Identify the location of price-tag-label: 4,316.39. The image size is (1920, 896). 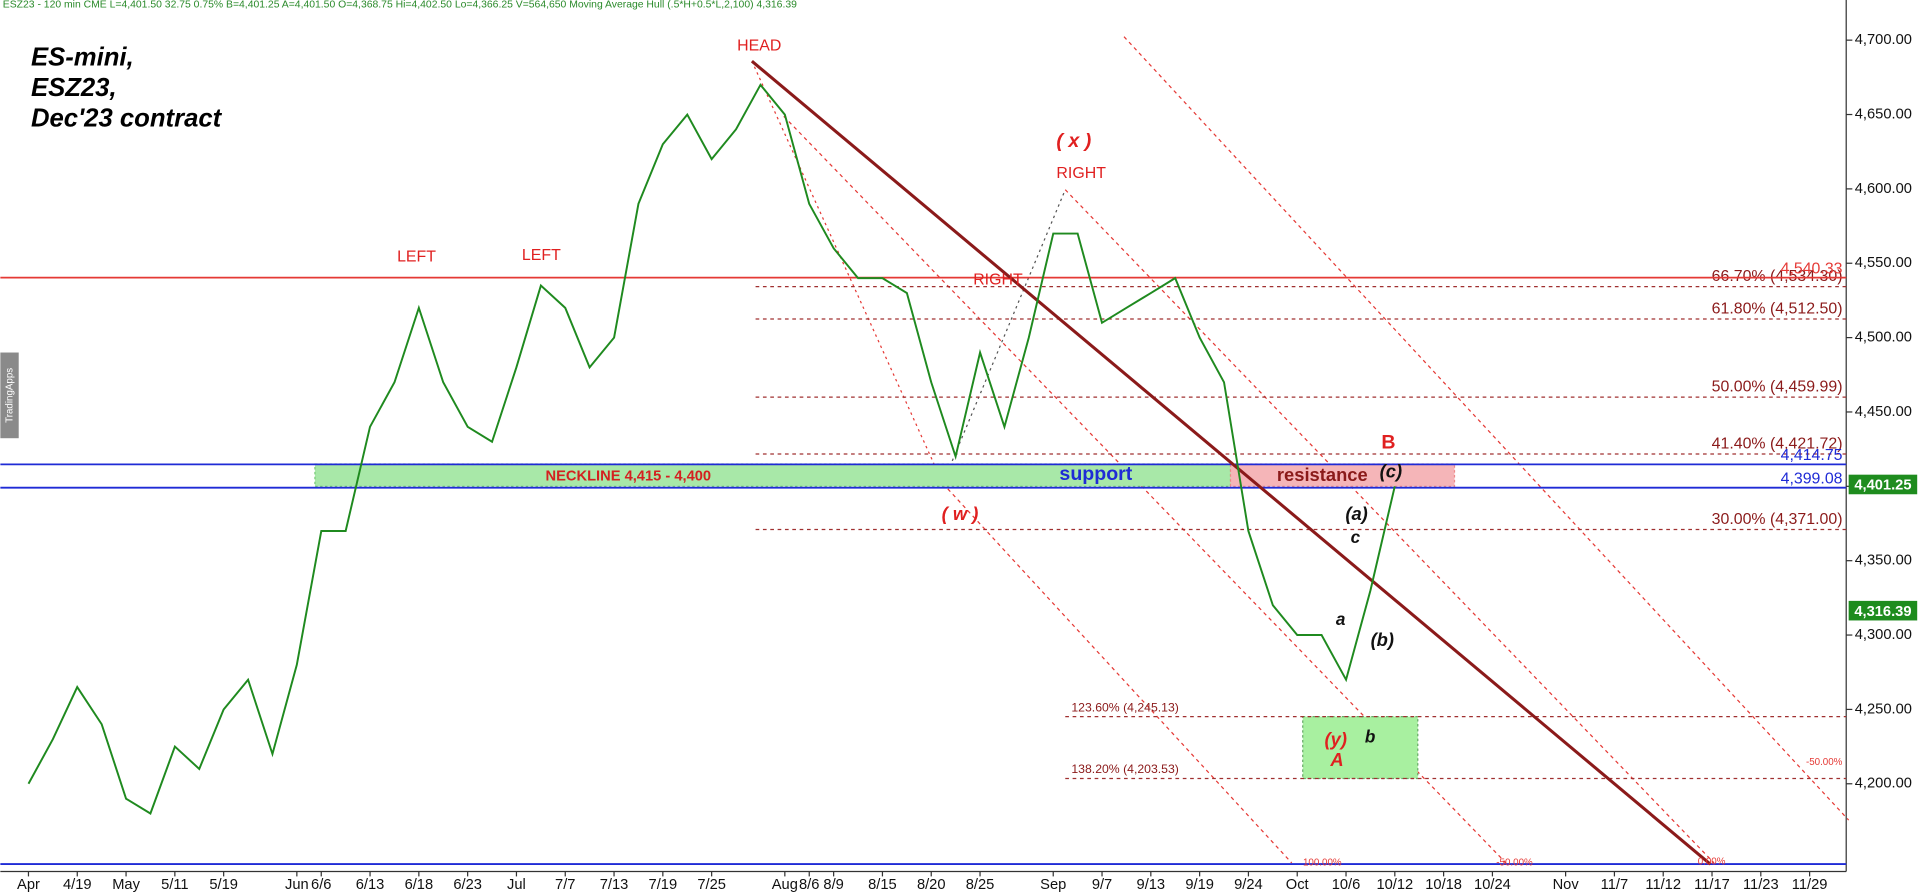
(1882, 612).